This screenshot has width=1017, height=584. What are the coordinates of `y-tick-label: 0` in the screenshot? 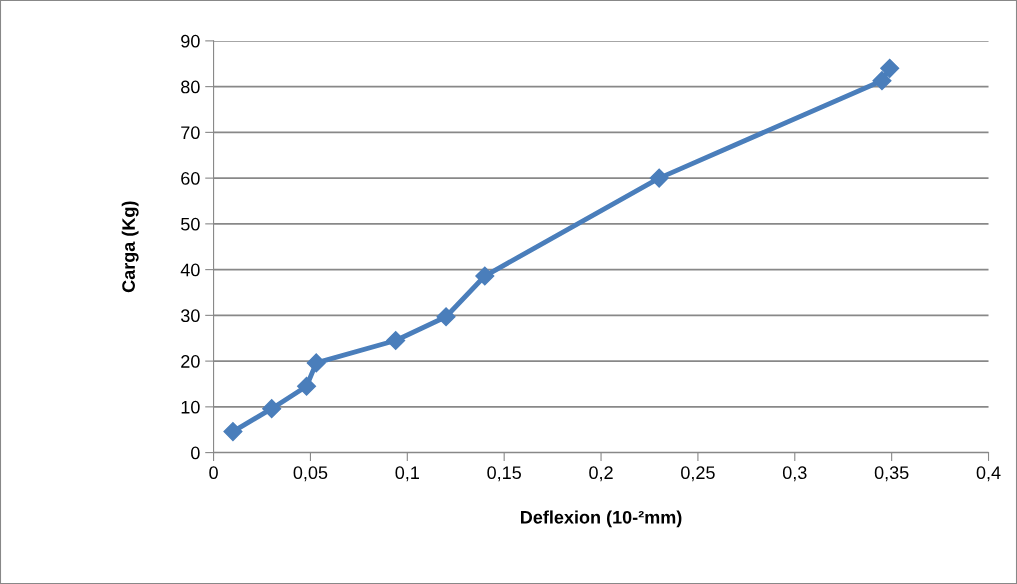 It's located at (195, 453).